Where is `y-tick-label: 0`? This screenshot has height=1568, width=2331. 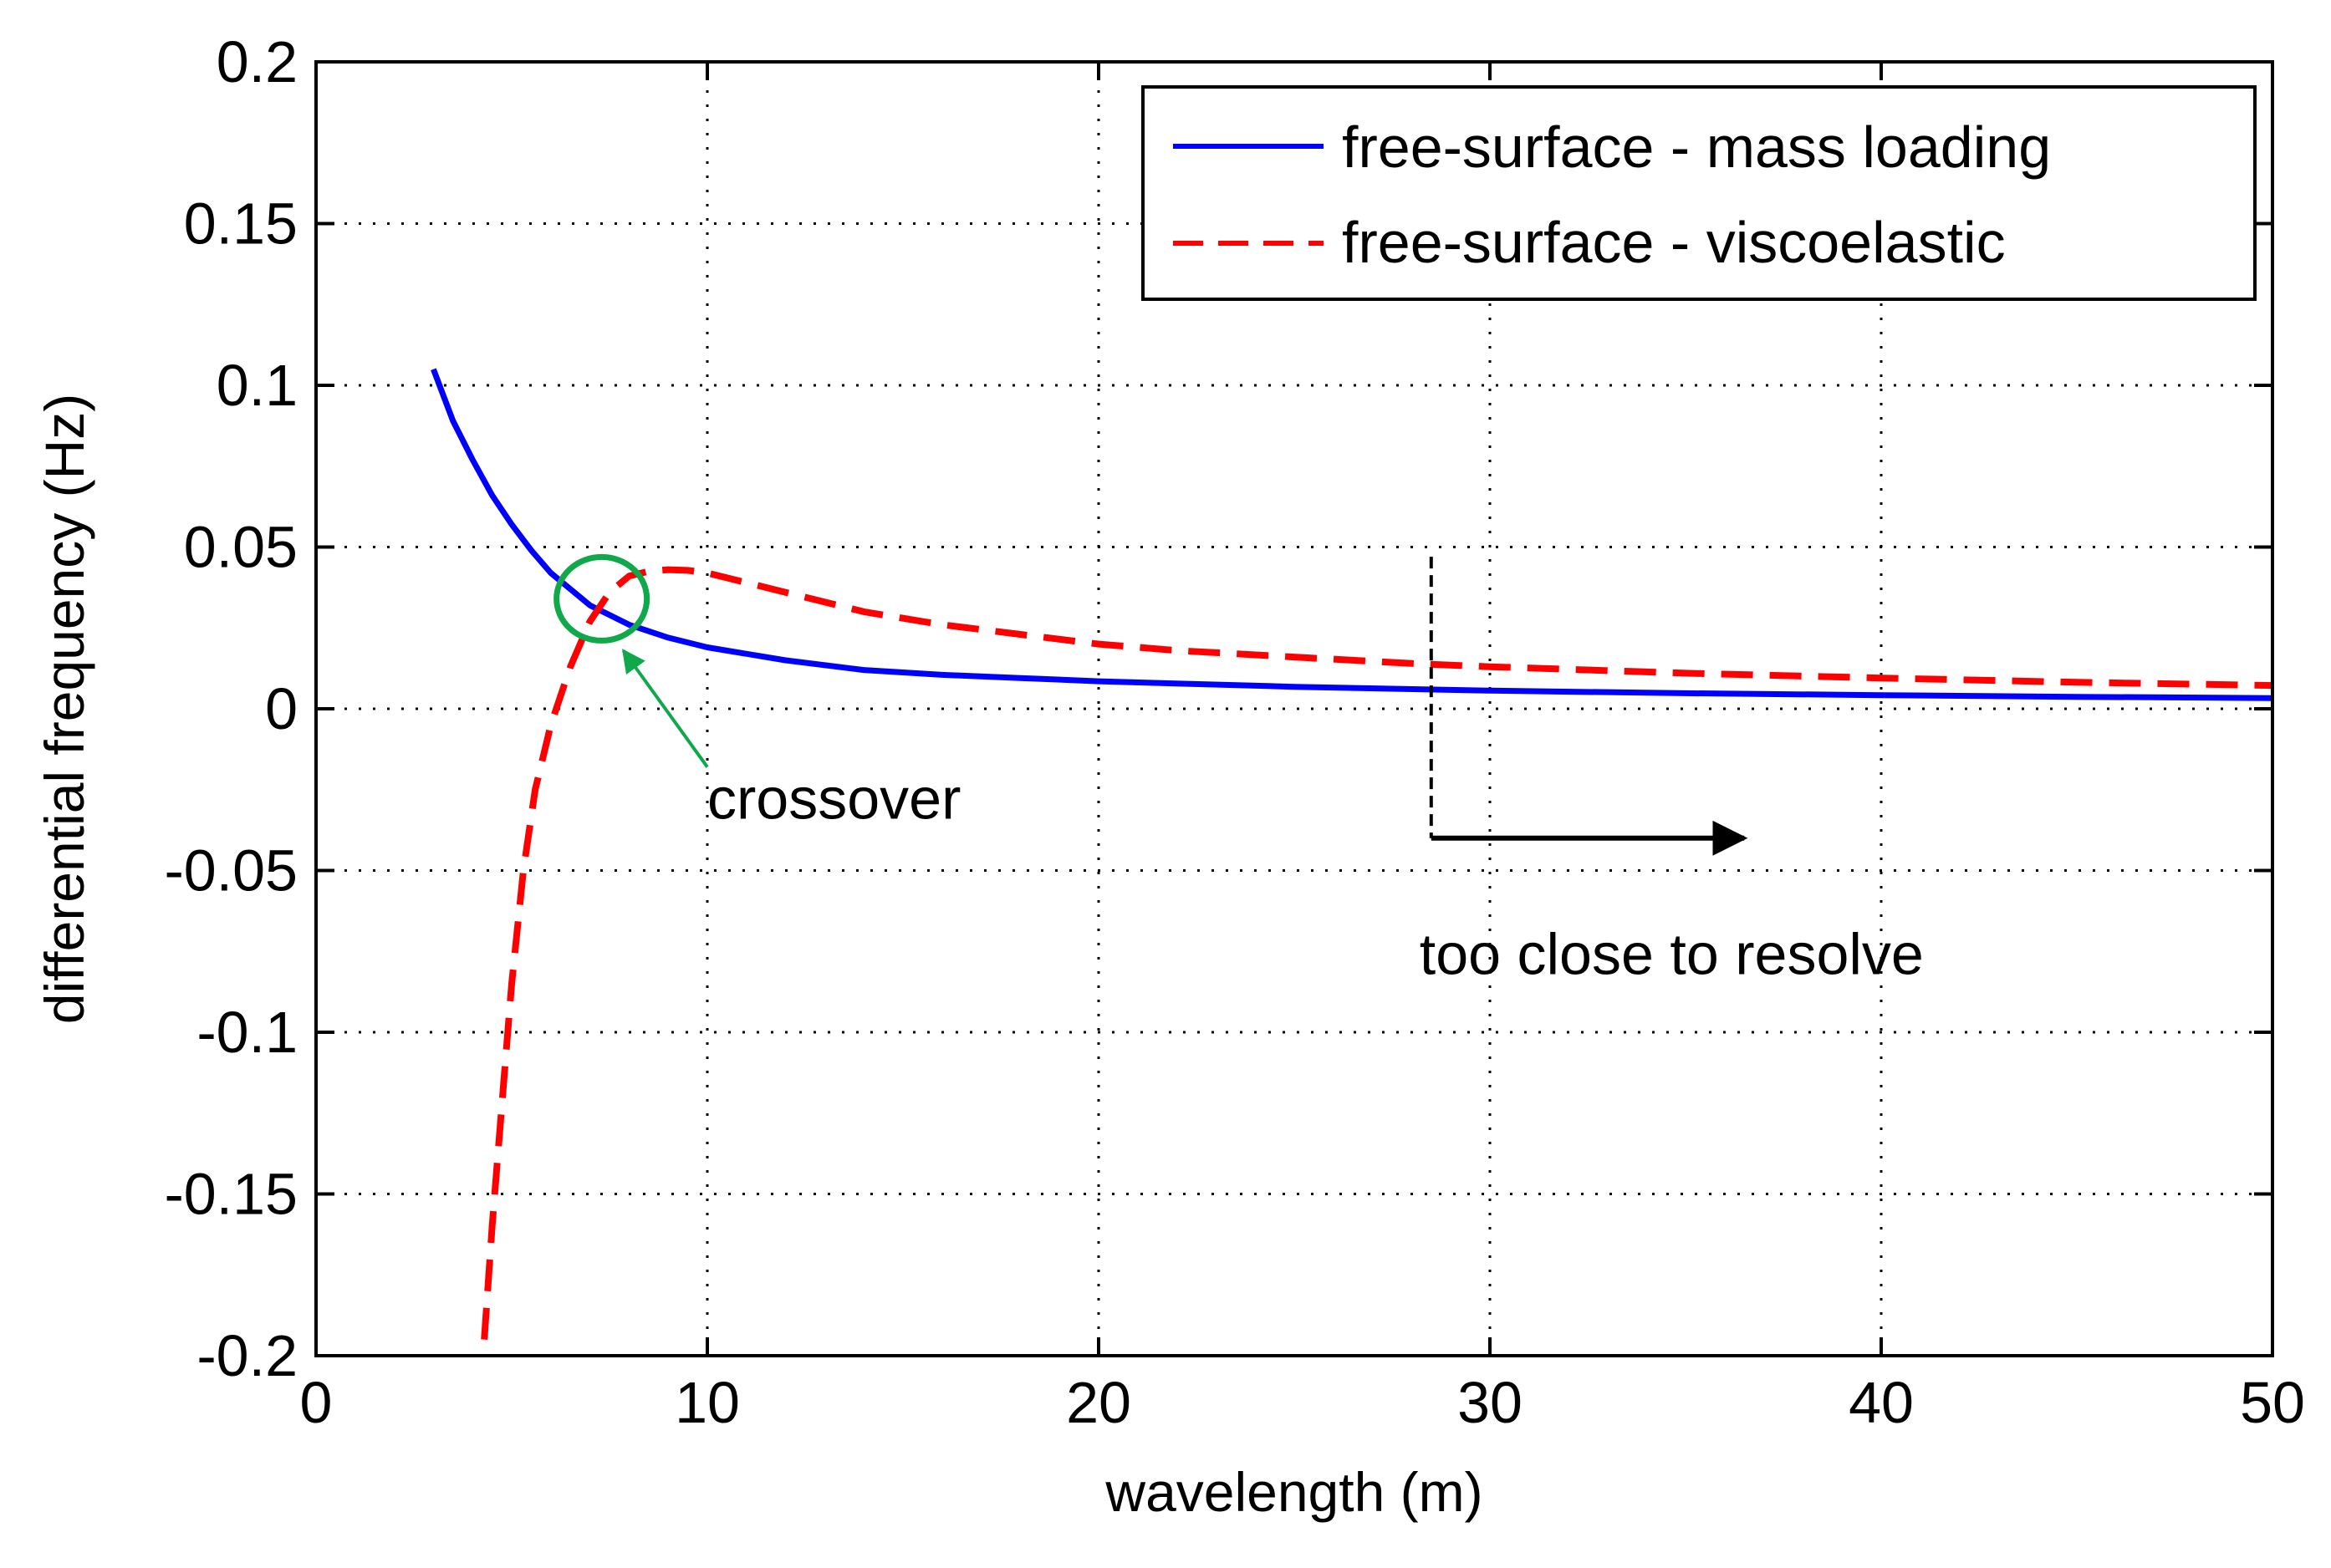
y-tick-label: 0 is located at coordinates (281, 708).